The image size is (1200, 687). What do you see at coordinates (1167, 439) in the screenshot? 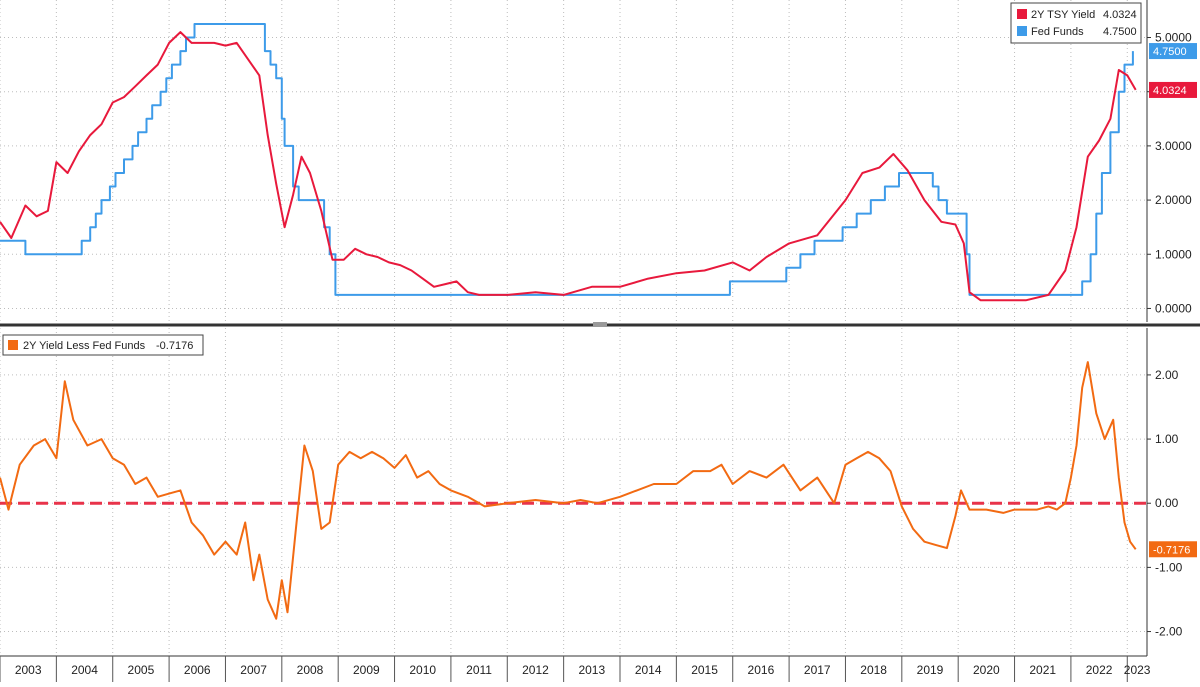
I see `y-tick-label: 1.00` at bounding box center [1167, 439].